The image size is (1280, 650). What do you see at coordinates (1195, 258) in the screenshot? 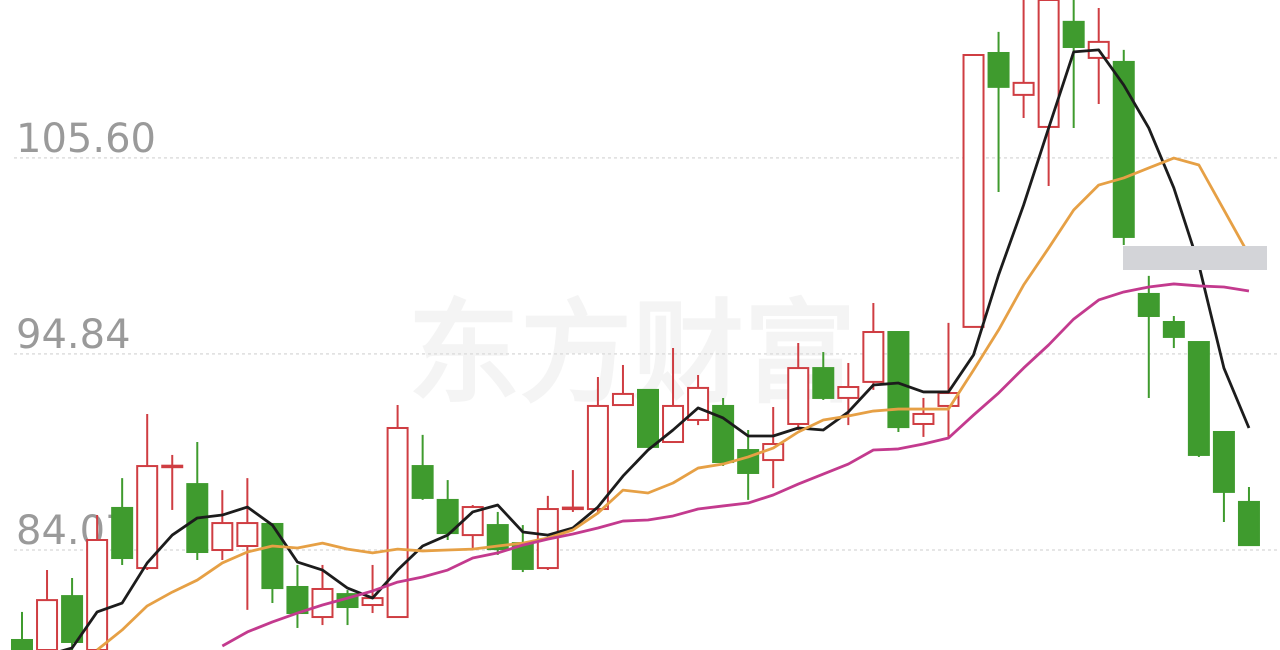
I see `price-tag` at bounding box center [1195, 258].